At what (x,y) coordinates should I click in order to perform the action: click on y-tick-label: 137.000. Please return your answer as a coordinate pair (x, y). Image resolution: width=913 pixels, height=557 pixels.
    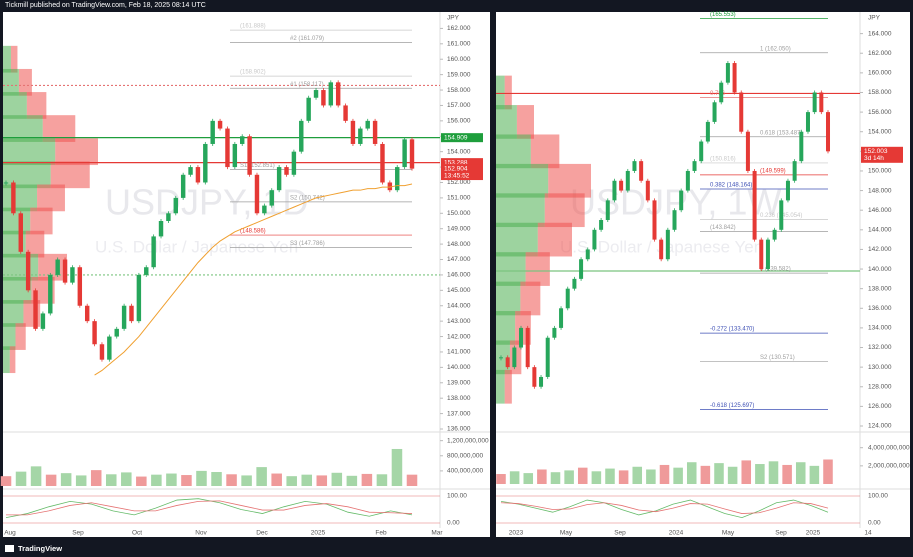
    Looking at the image, I should click on (459, 413).